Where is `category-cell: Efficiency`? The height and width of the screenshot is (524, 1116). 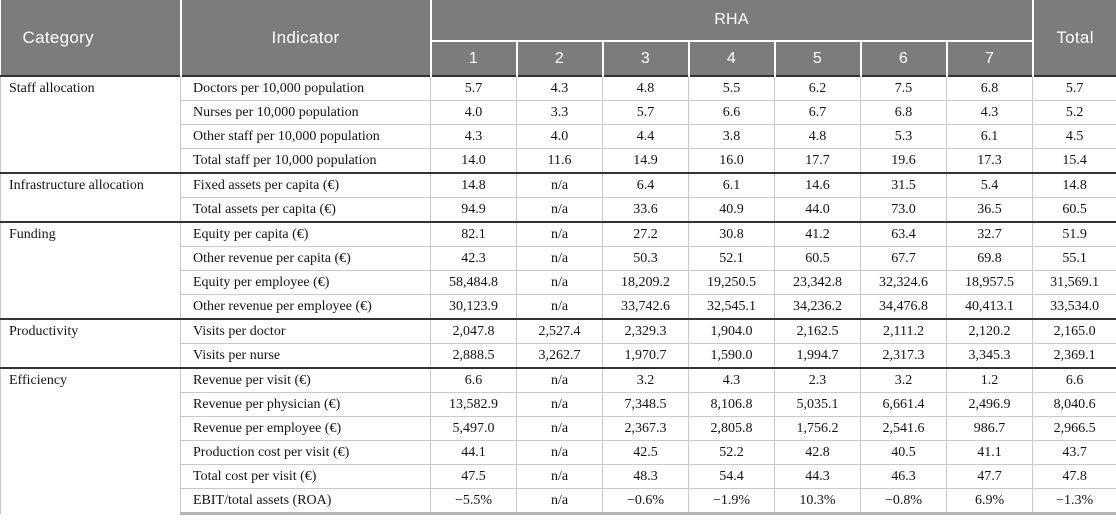
category-cell: Efficiency is located at coordinates (90, 440).